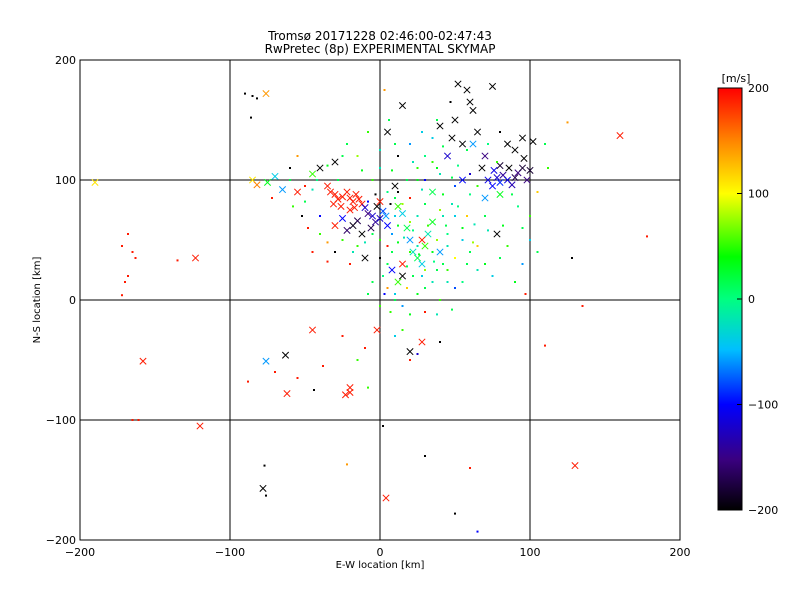 The image size is (800, 600). Describe the element at coordinates (80, 552) in the screenshot. I see `x-tick-label: −200` at that location.